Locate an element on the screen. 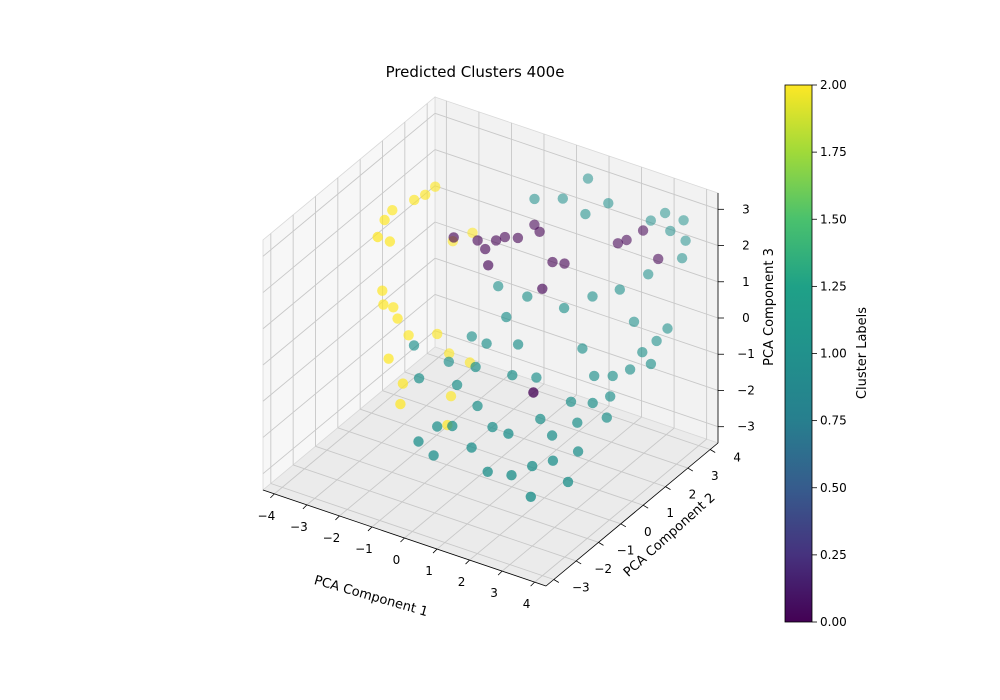 The width and height of the screenshot is (1000, 700). x-tick-label: 2 is located at coordinates (462, 582).